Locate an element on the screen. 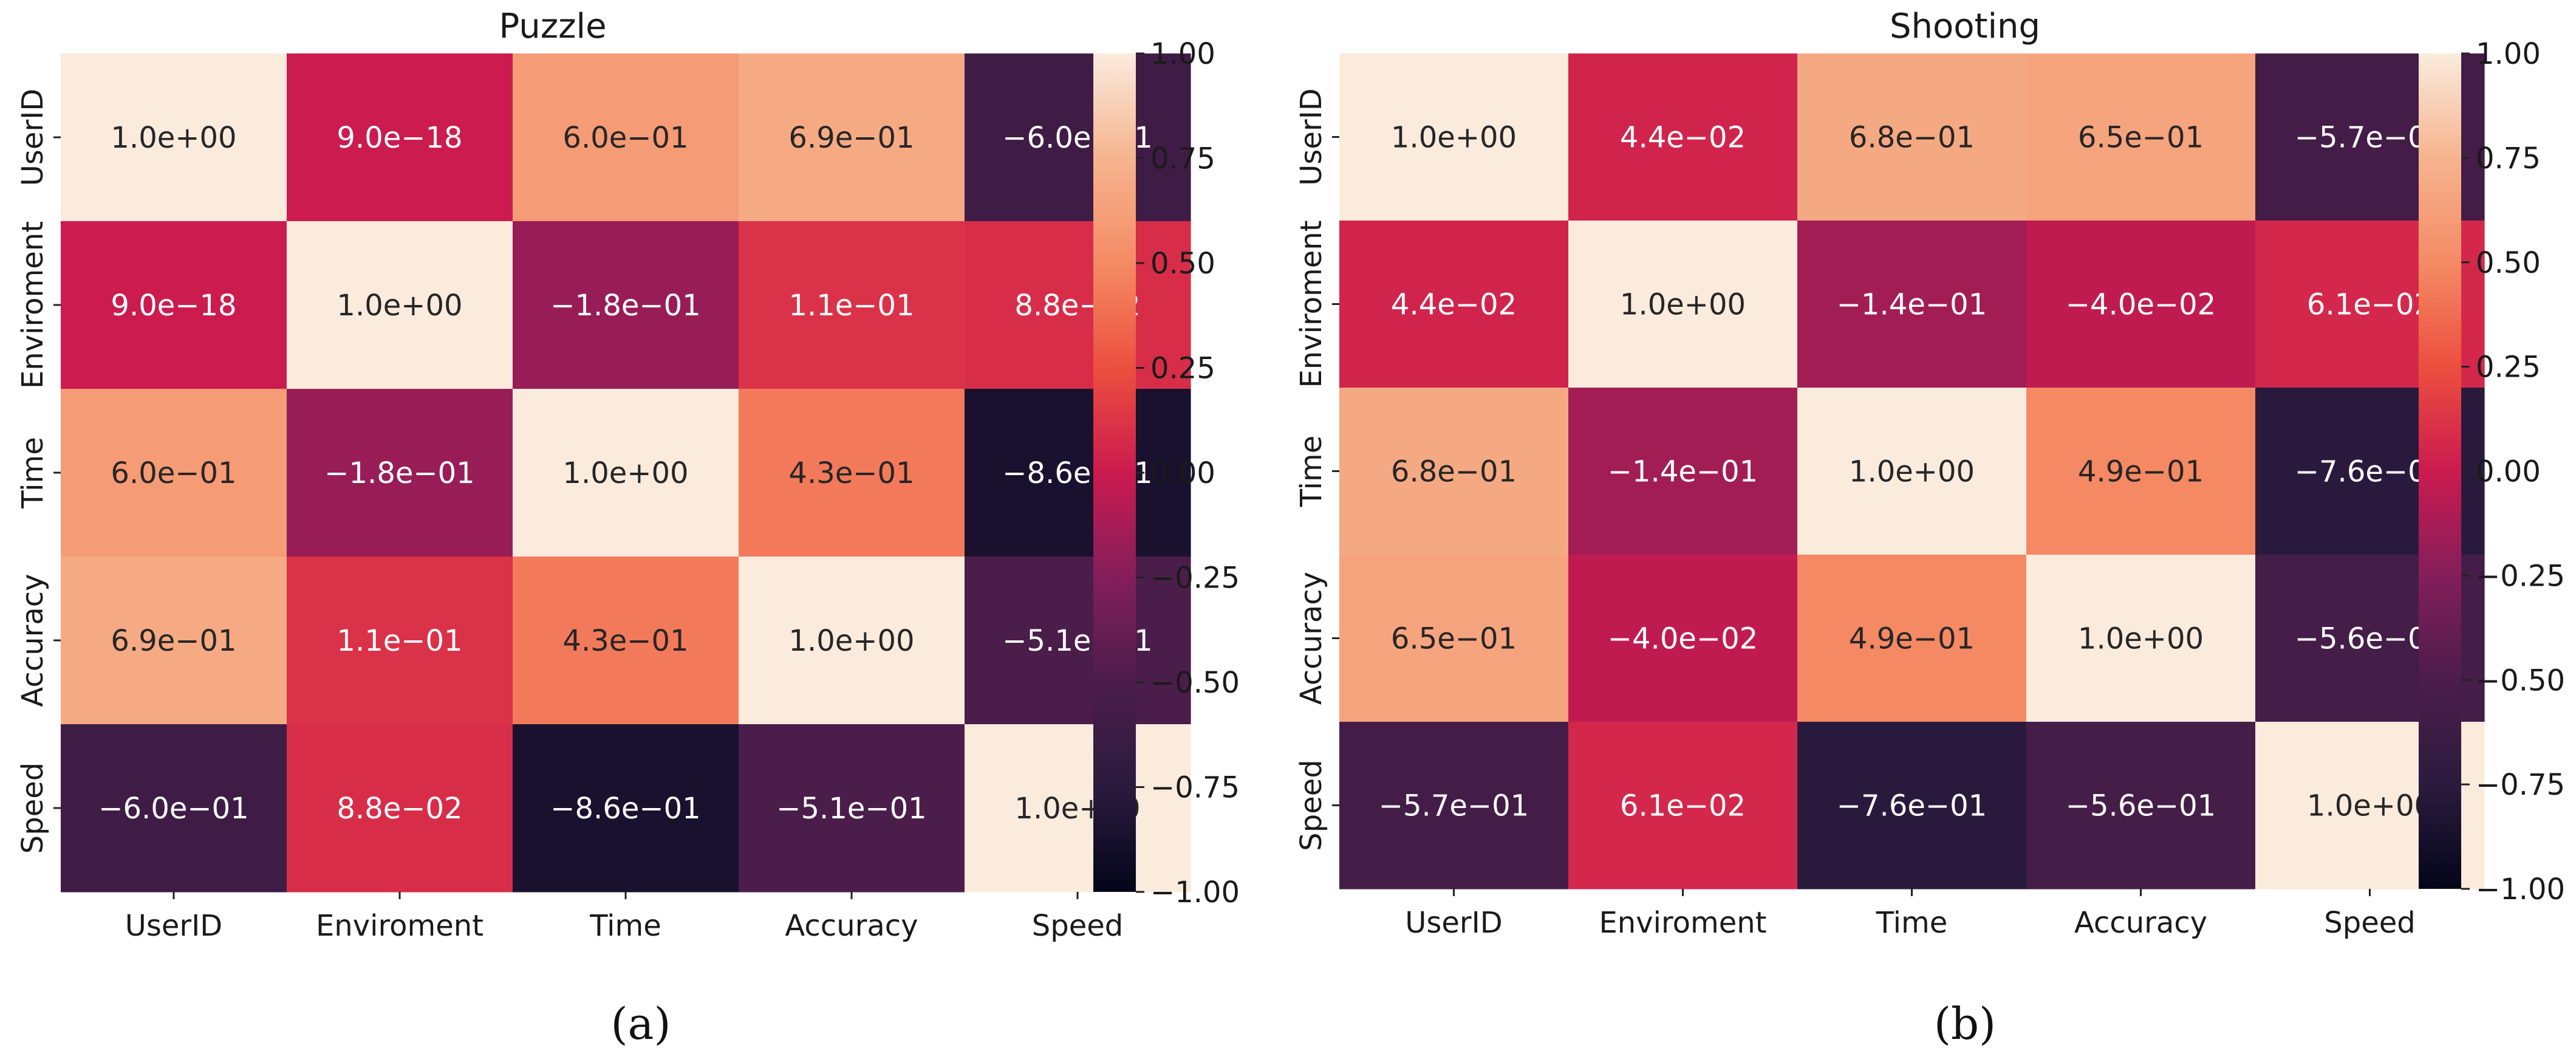 The height and width of the screenshot is (1062, 2576). colorbar-tick-label-0: 1.00 is located at coordinates (1182, 54).